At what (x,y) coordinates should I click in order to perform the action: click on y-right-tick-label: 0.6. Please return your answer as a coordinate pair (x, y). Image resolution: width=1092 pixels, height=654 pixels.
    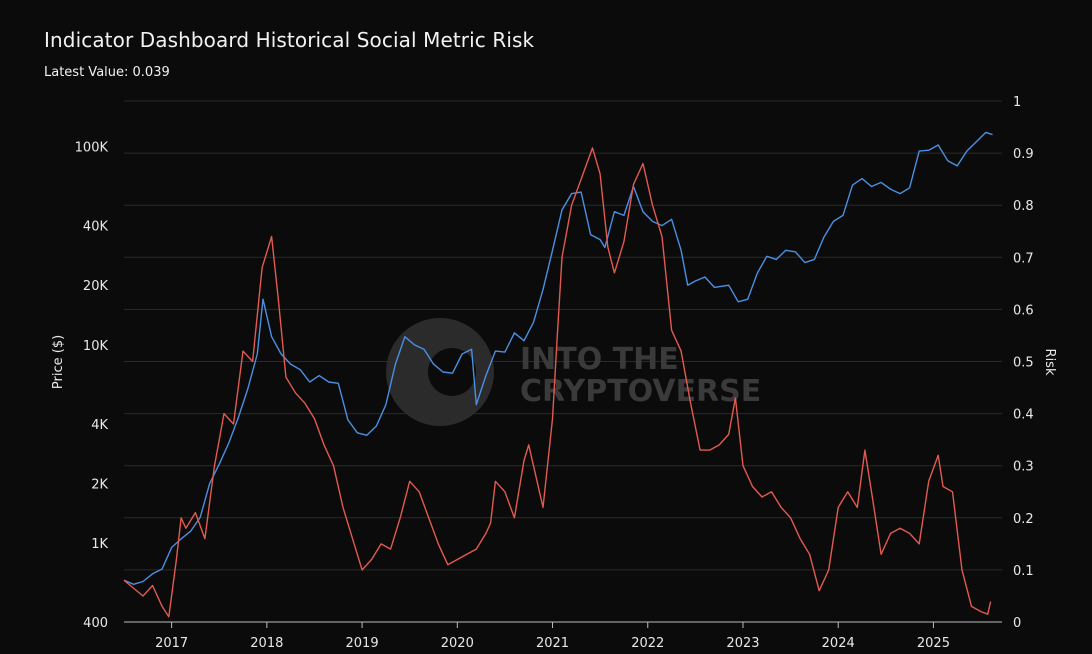
    Looking at the image, I should click on (1023, 310).